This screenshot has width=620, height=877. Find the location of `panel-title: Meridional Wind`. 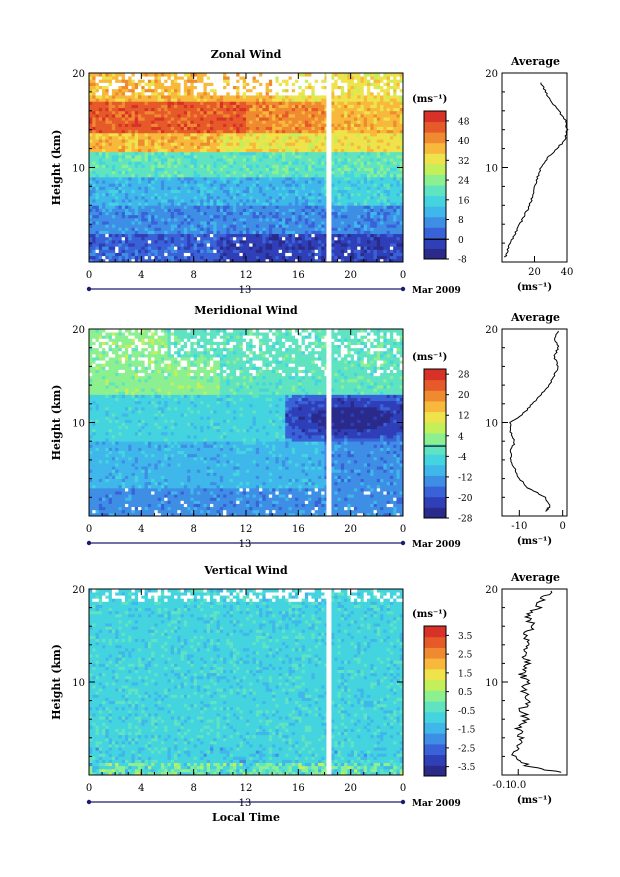

panel-title: Meridional Wind is located at coordinates (246, 310).